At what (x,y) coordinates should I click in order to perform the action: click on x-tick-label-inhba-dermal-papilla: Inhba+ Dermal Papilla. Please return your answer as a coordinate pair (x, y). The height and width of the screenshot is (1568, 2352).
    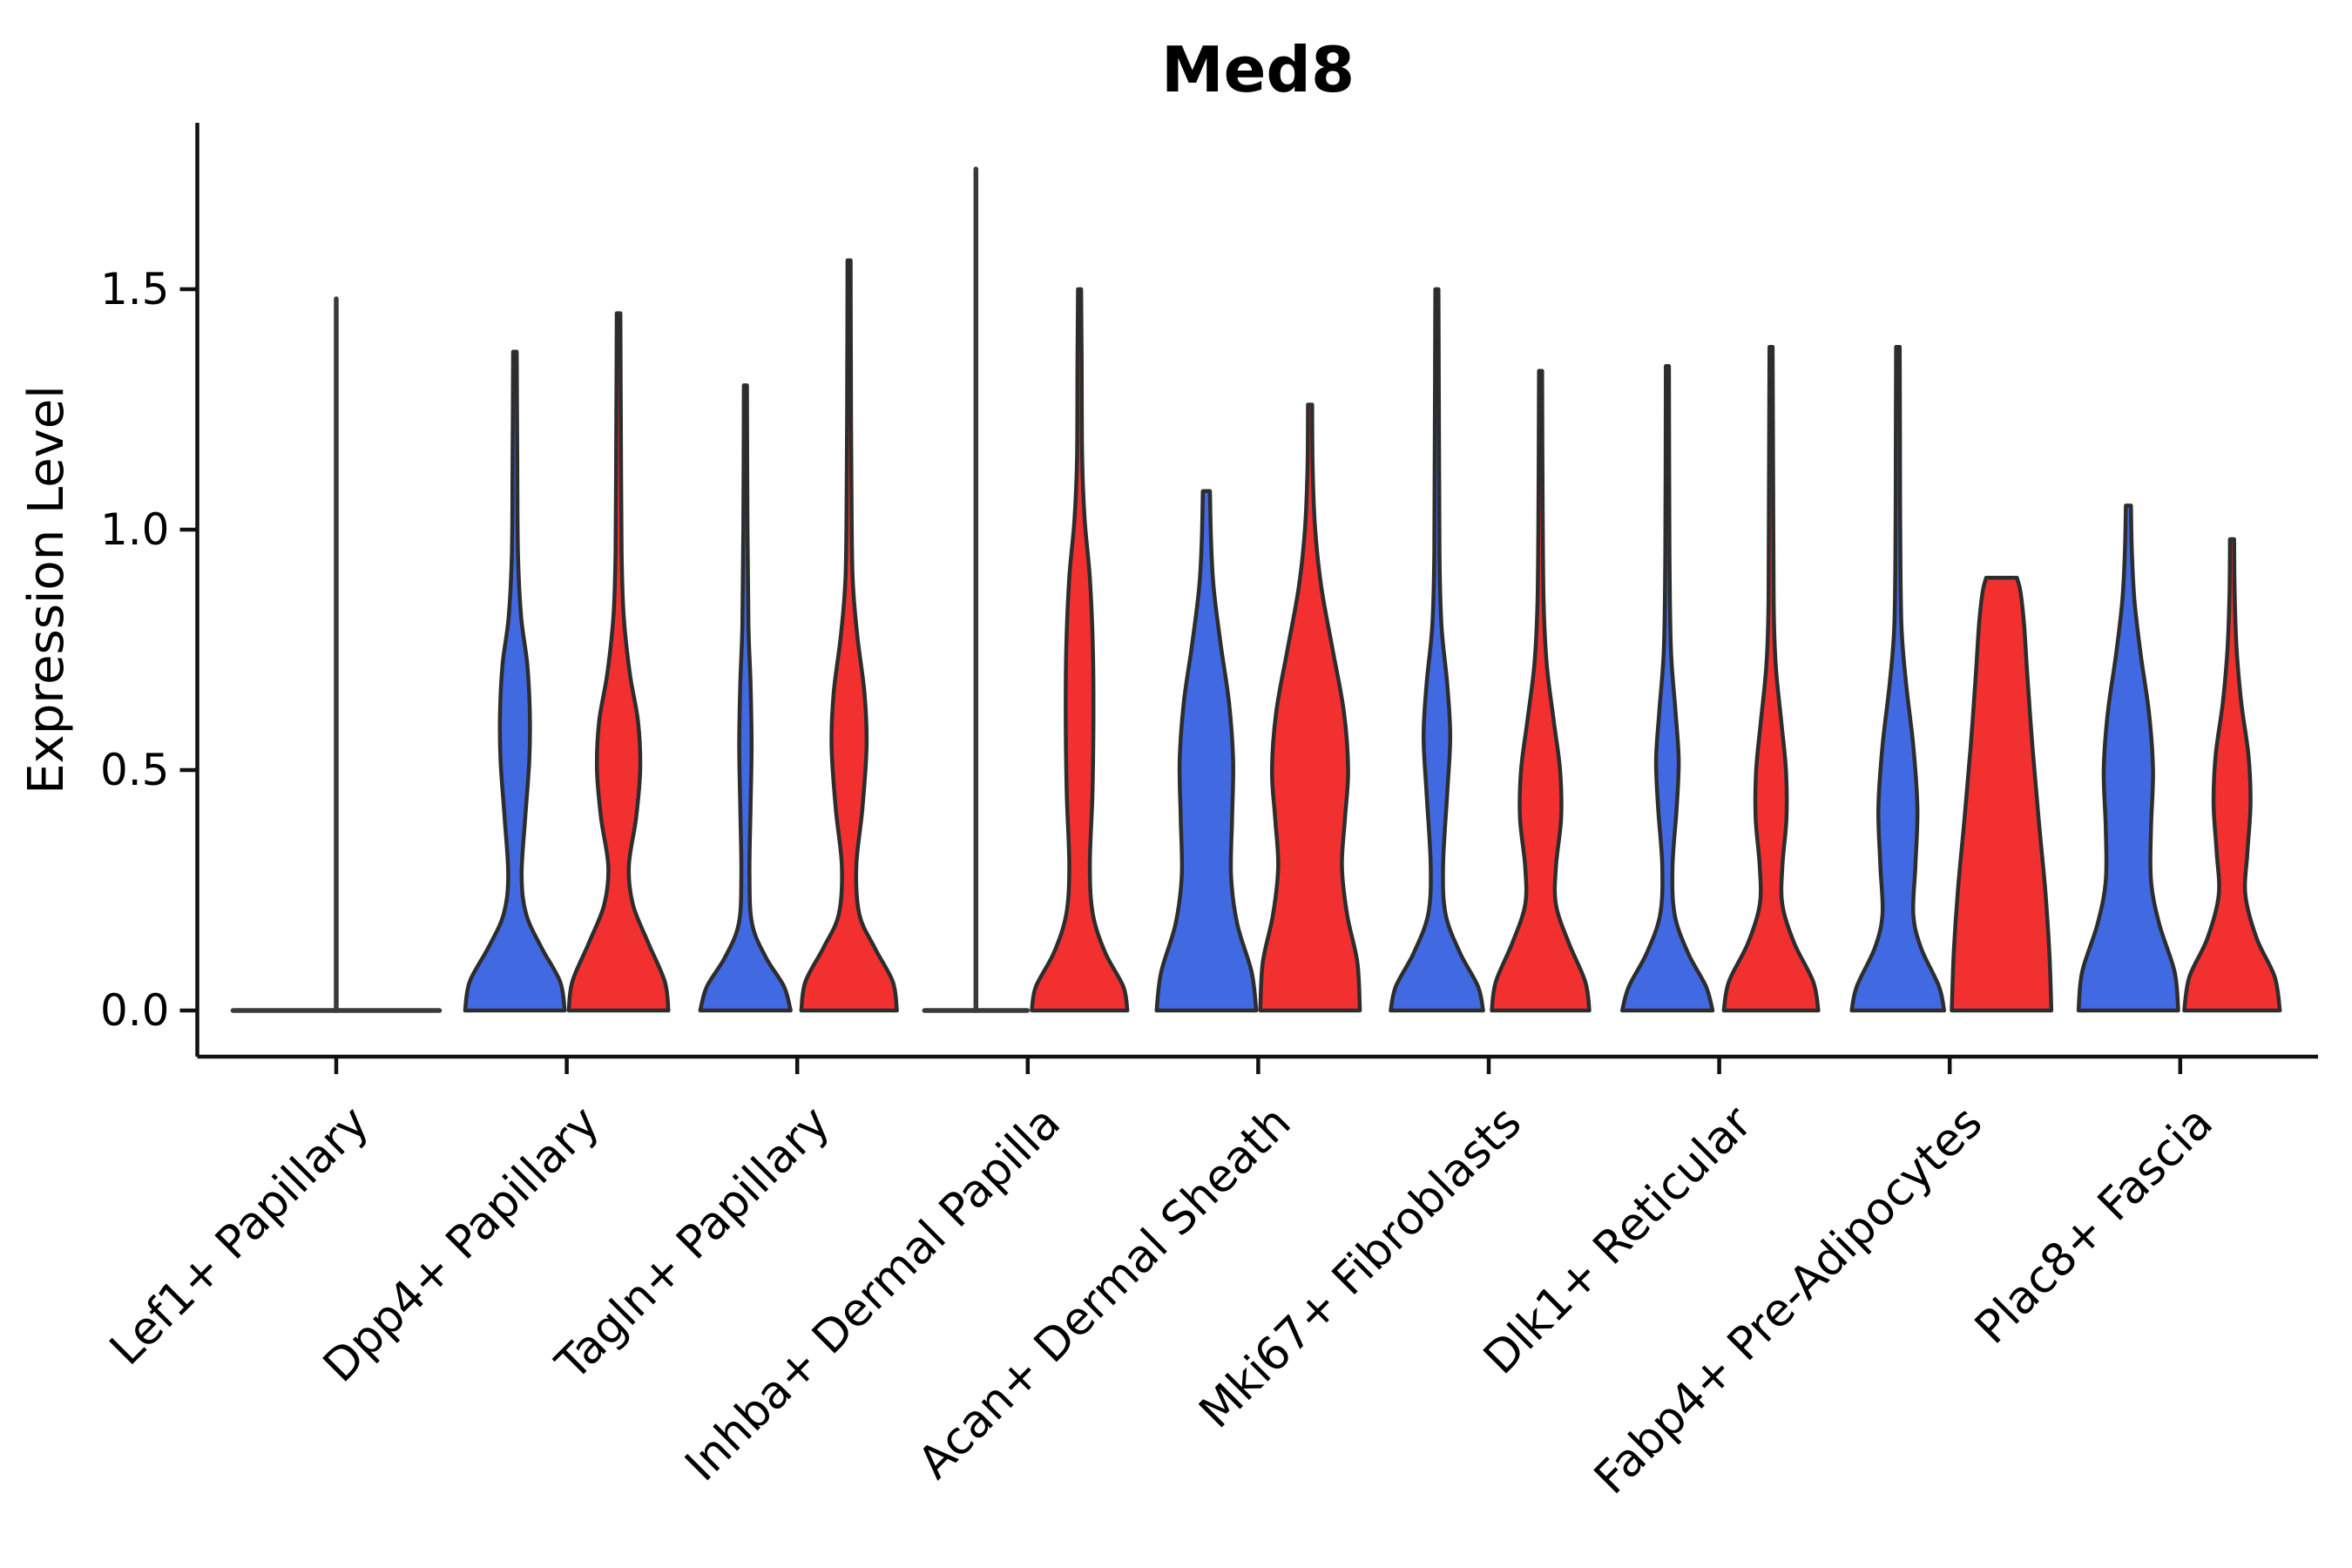
    Looking at the image, I should click on (874, 1294).